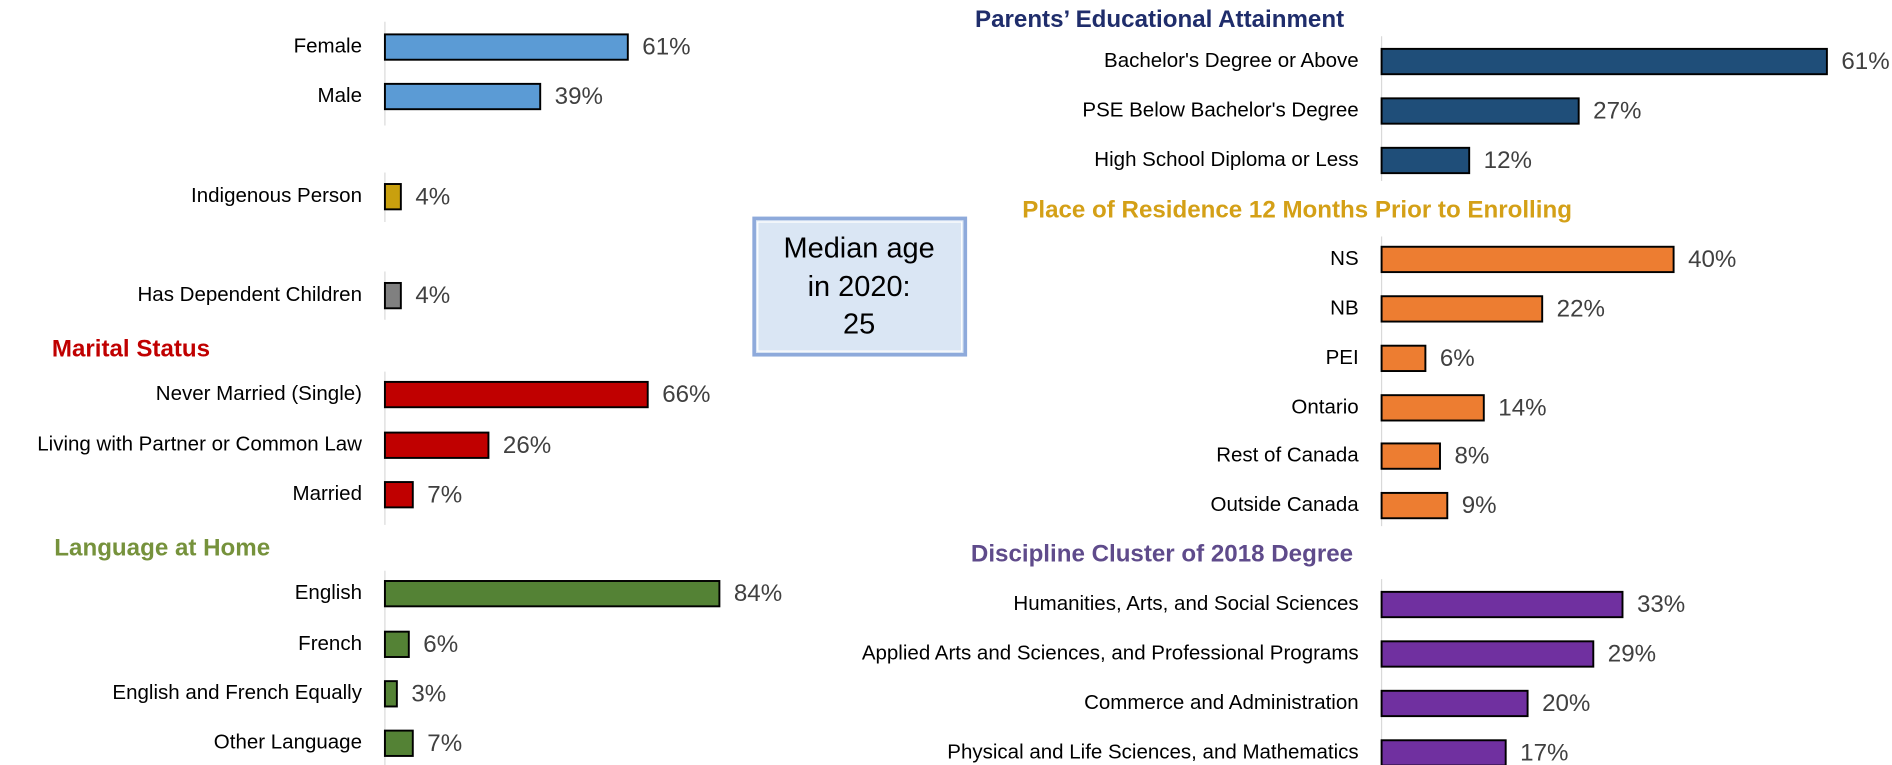 The image size is (1892, 765). I want to click on value-label: 66%, so click(686, 394).